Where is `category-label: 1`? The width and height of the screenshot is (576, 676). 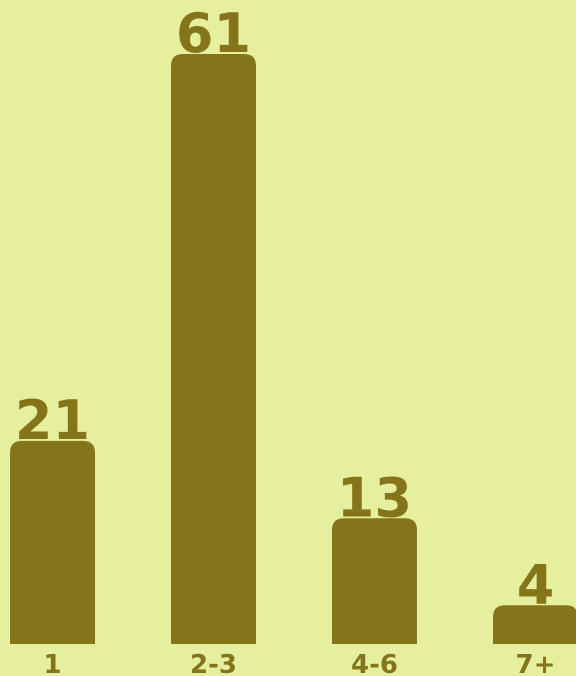 category-label: 1 is located at coordinates (52, 663).